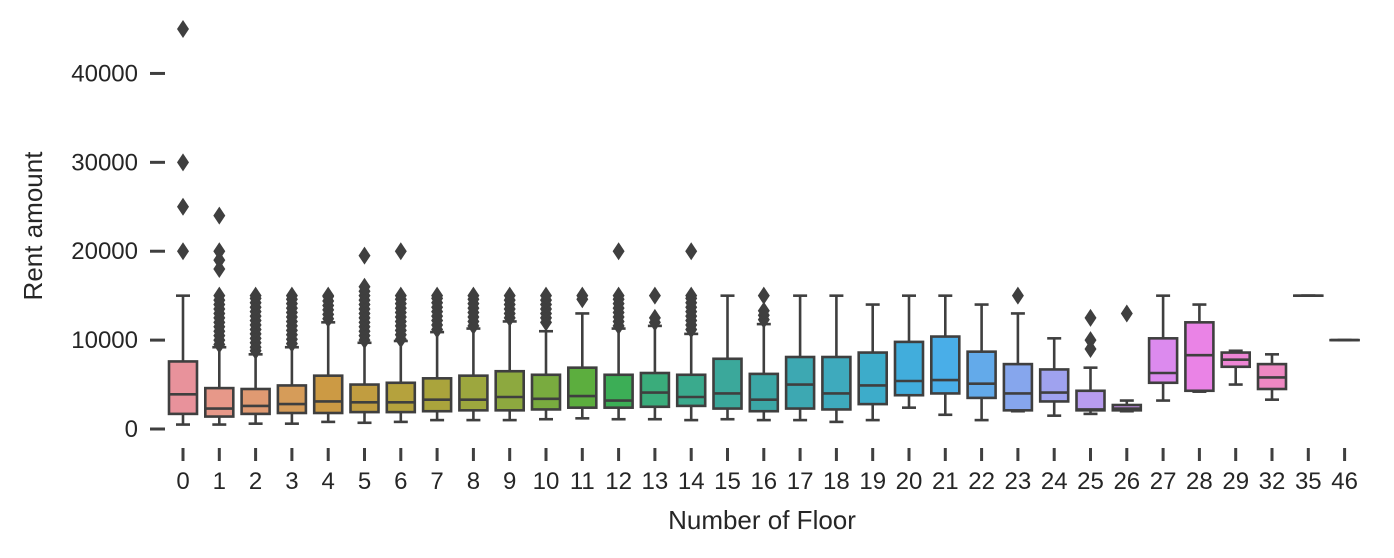  What do you see at coordinates (1272, 481) in the screenshot?
I see `x-tick-label: 32` at bounding box center [1272, 481].